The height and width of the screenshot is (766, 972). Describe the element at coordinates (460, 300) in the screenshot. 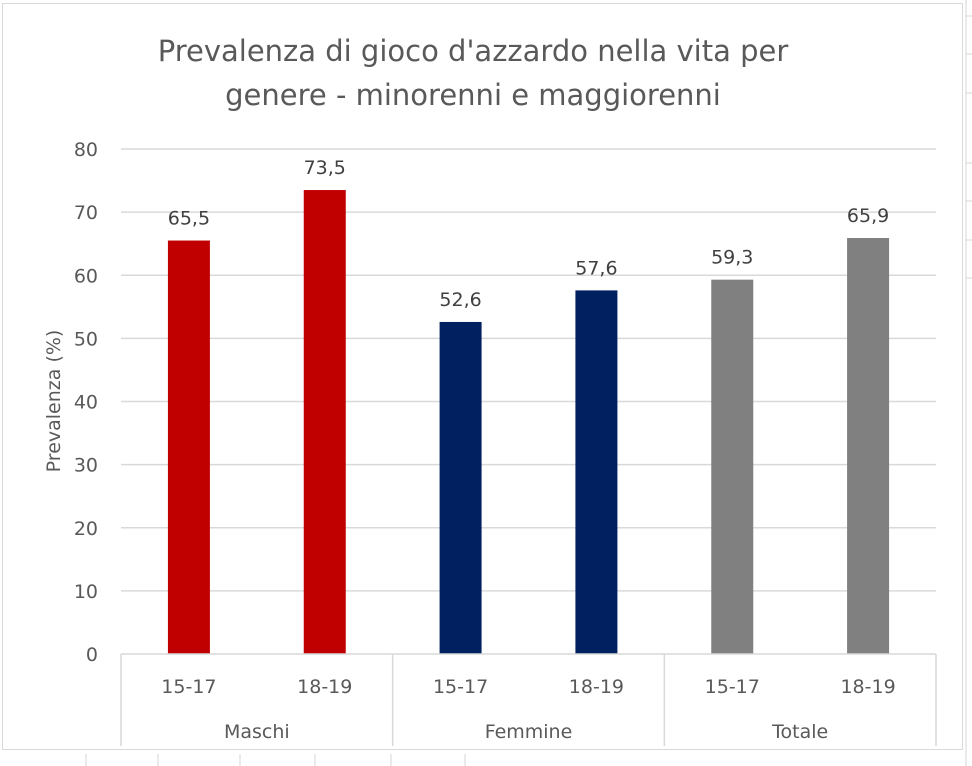

I see `data-label-femmine-15-17: 52,6` at that location.